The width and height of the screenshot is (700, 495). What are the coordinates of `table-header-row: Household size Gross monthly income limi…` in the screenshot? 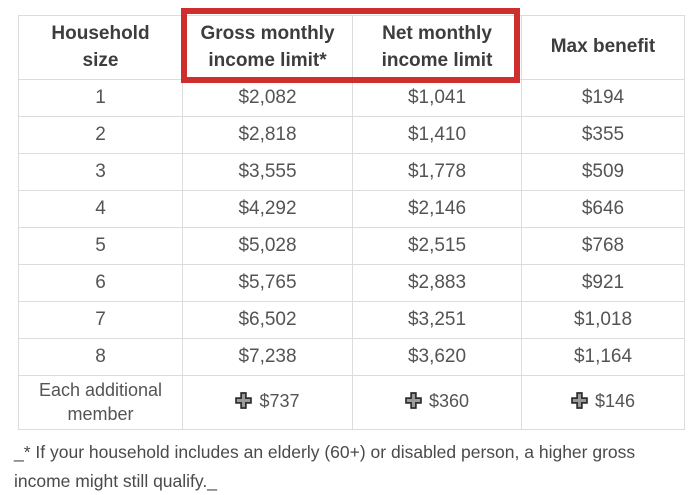 It's located at (351, 47).